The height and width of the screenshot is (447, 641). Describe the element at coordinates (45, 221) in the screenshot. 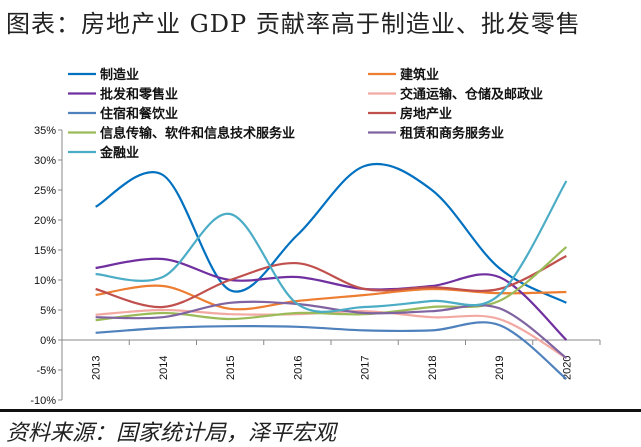

I see `y-tick-label: 20%` at that location.